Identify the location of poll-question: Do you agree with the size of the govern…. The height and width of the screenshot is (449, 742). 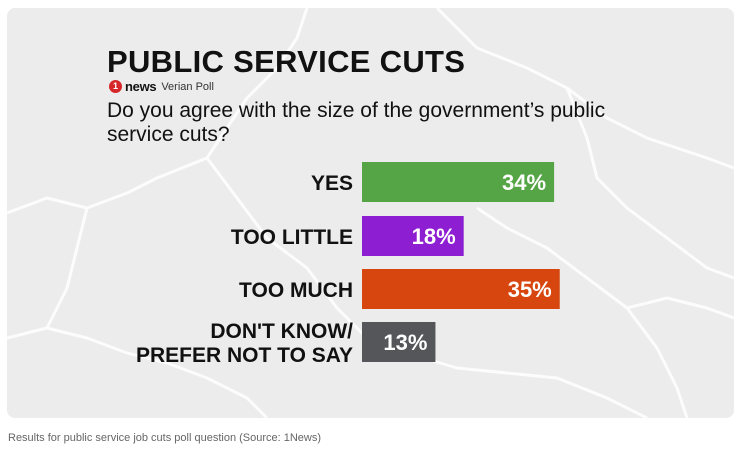
(356, 122).